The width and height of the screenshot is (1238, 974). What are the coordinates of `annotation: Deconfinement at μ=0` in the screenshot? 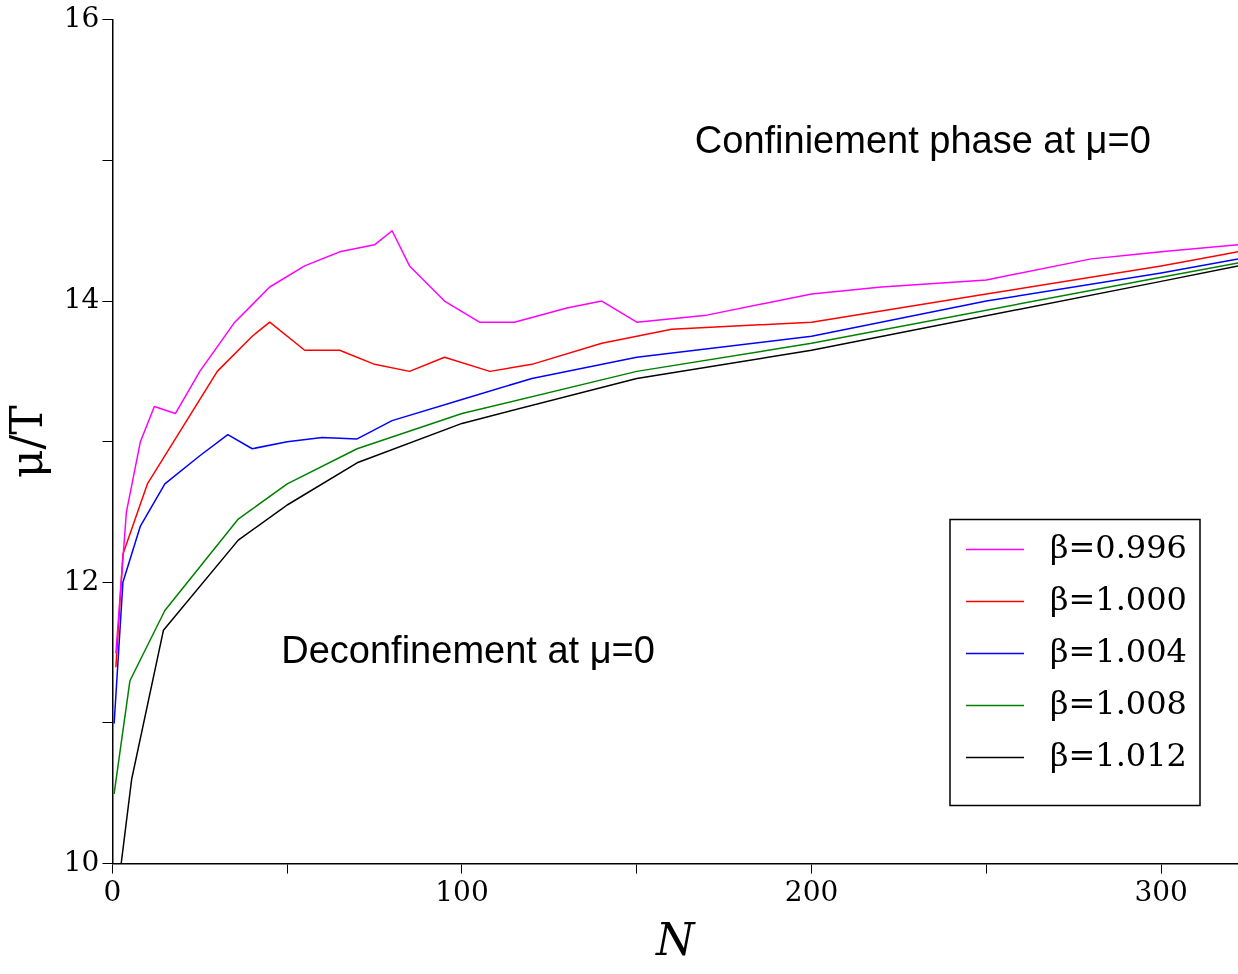 It's located at (468, 650).